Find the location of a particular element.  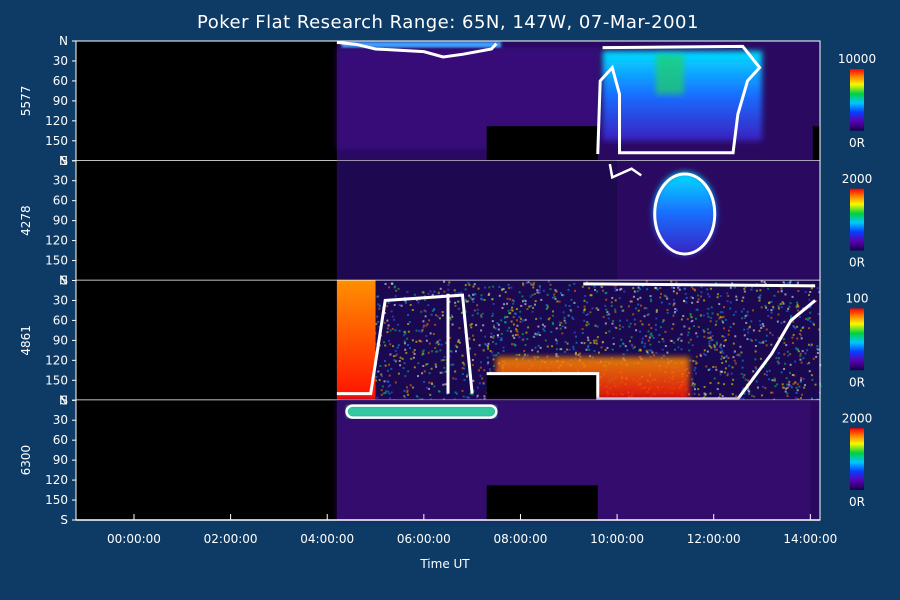

x-tick-label: 00:00:00 is located at coordinates (134, 539).